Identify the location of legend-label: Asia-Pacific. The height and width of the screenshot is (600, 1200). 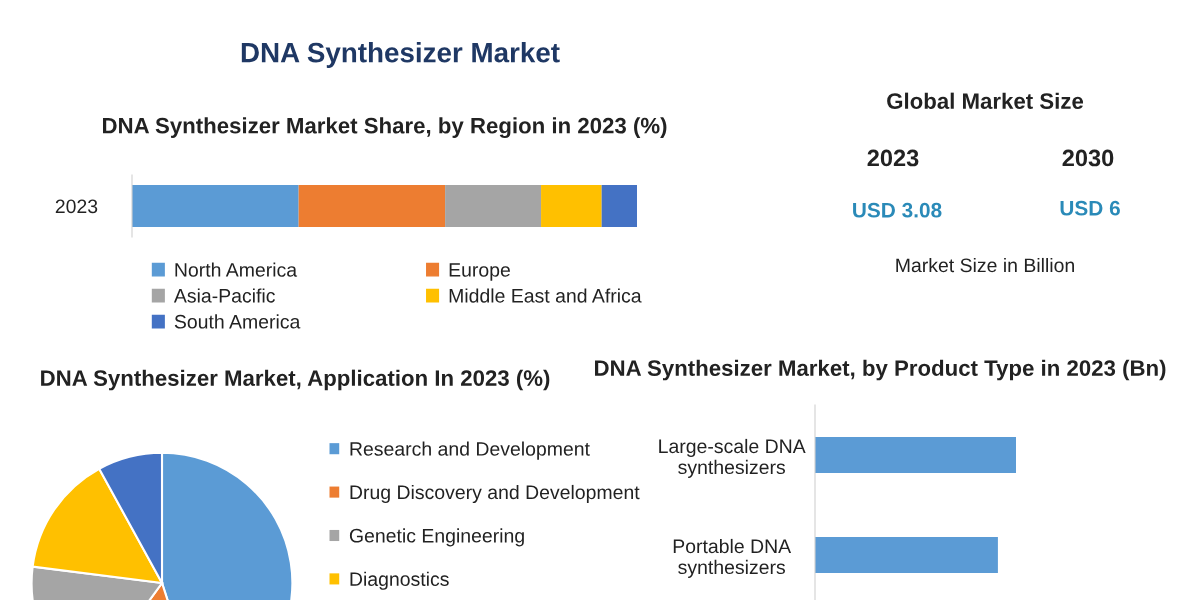
(224, 295).